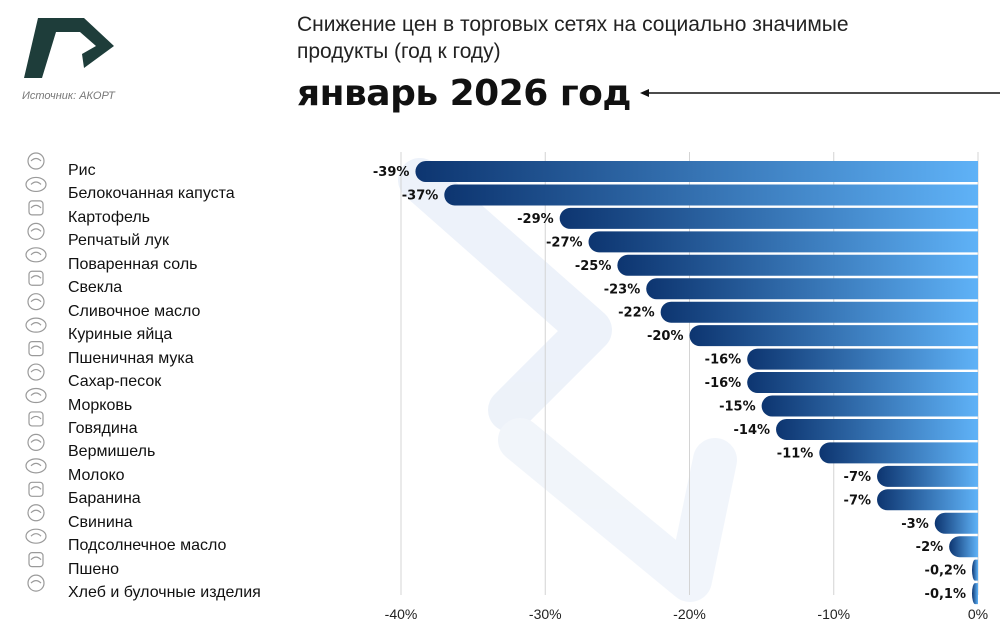 Image resolution: width=1000 pixels, height=640 pixels. Describe the element at coordinates (820, 93) in the screenshot. I see `left-arrow-icon` at that location.